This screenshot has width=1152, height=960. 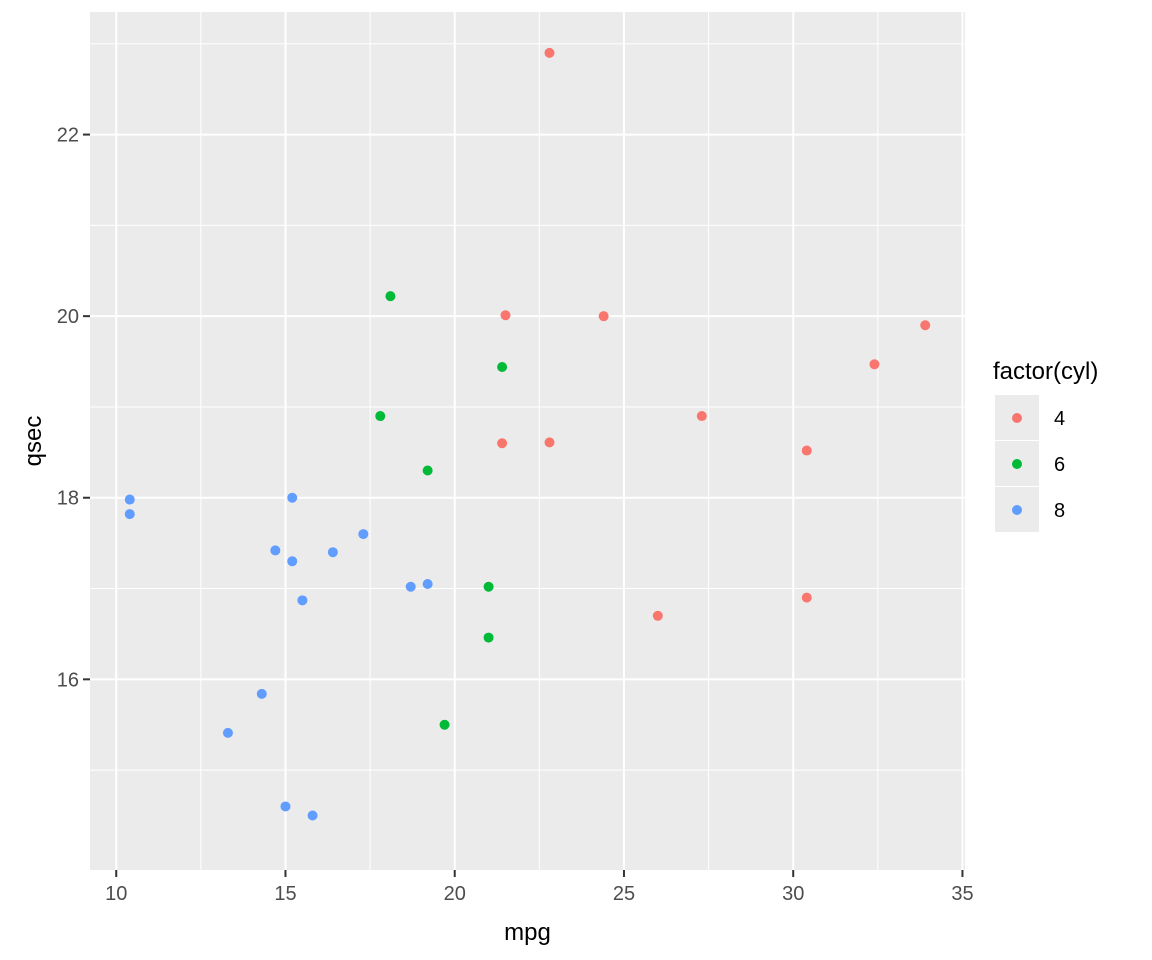 What do you see at coordinates (68, 317) in the screenshot?
I see `y-tick-label: 20` at bounding box center [68, 317].